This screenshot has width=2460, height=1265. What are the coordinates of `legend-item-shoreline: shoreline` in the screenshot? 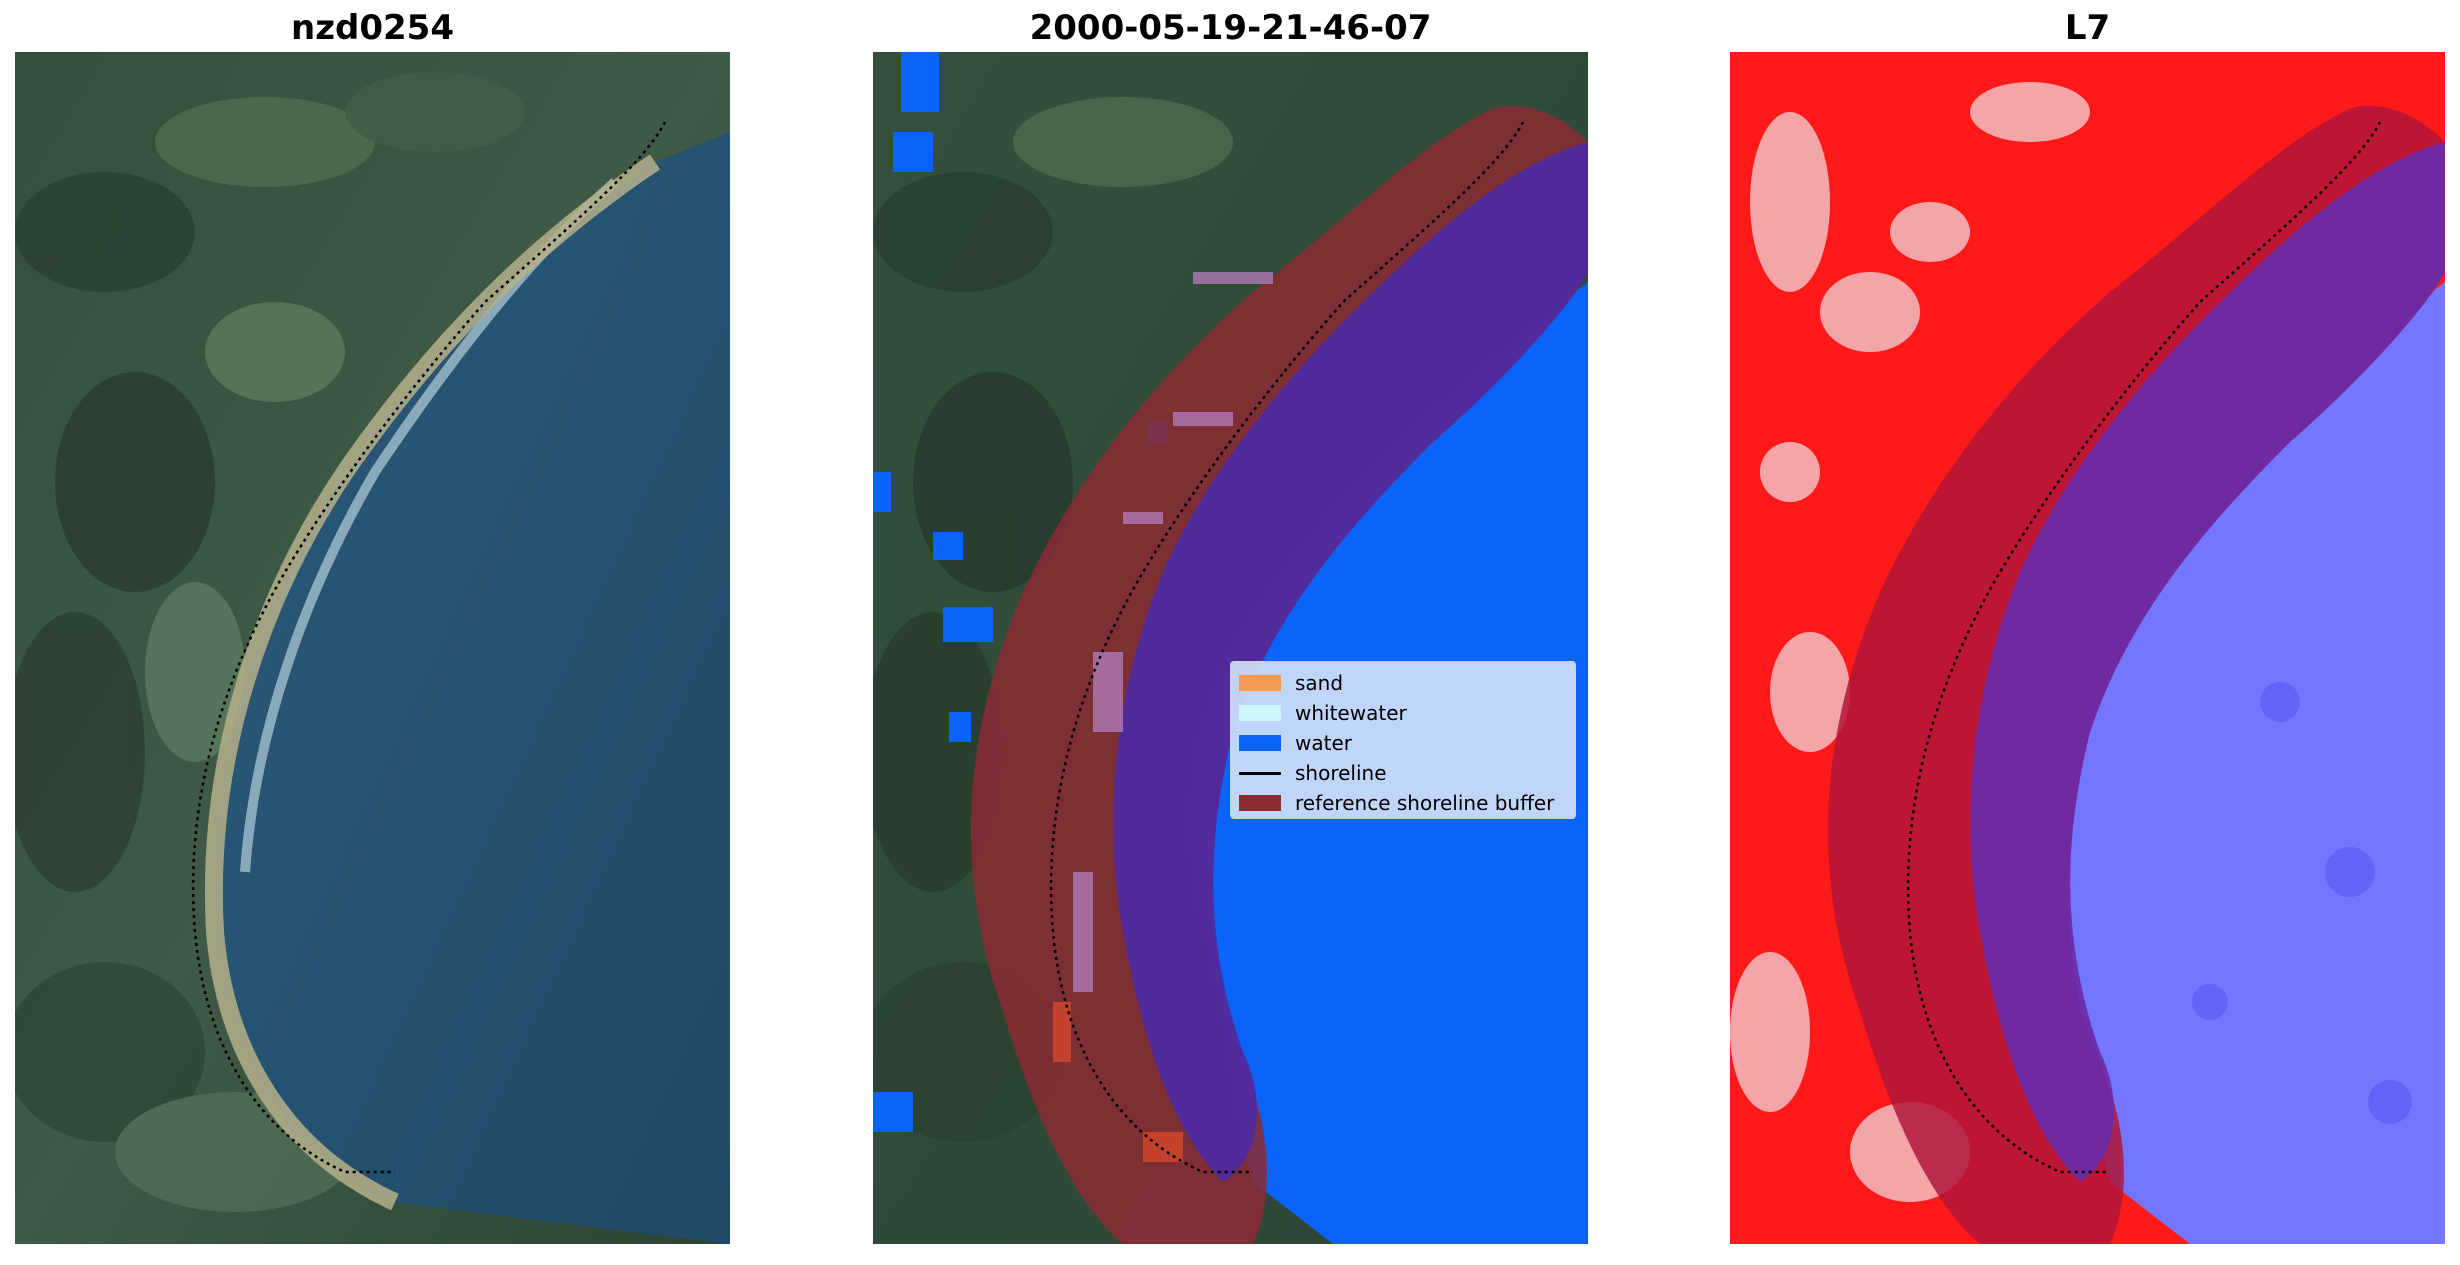 It's located at (1403, 773).